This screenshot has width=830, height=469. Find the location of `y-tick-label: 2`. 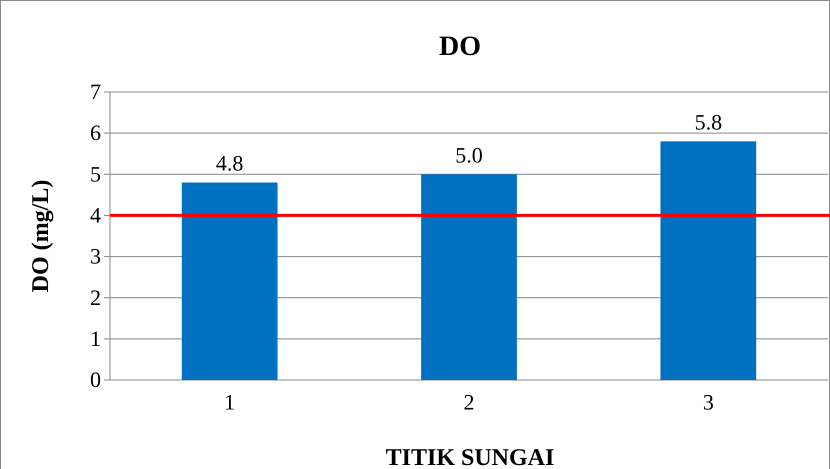

y-tick-label: 2 is located at coordinates (95, 297).